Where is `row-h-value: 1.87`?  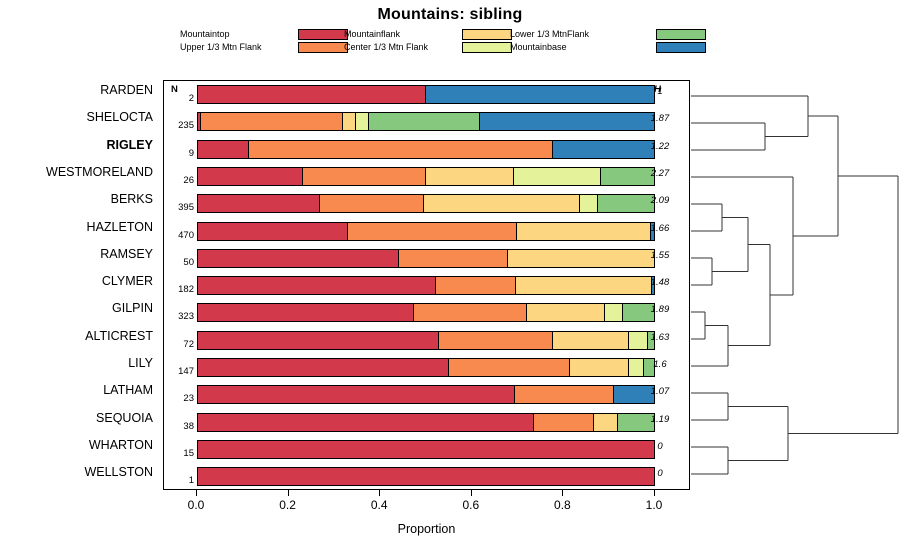 row-h-value: 1.87 is located at coordinates (660, 119).